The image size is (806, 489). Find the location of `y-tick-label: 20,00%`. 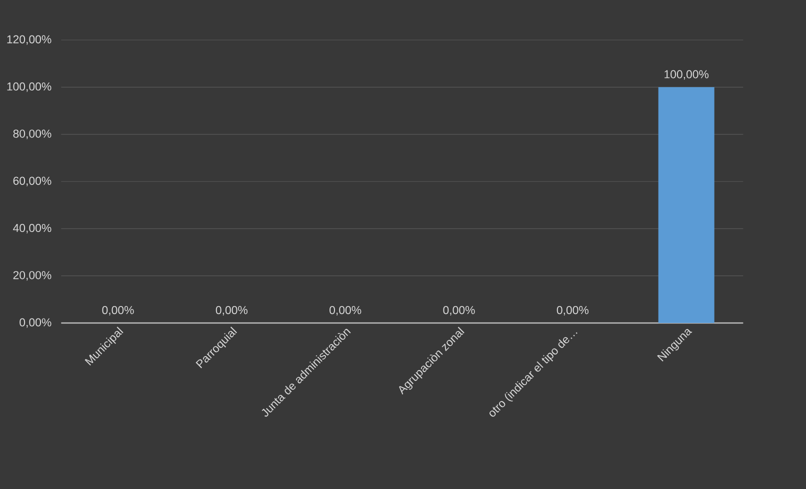

y-tick-label: 20,00% is located at coordinates (32, 276).